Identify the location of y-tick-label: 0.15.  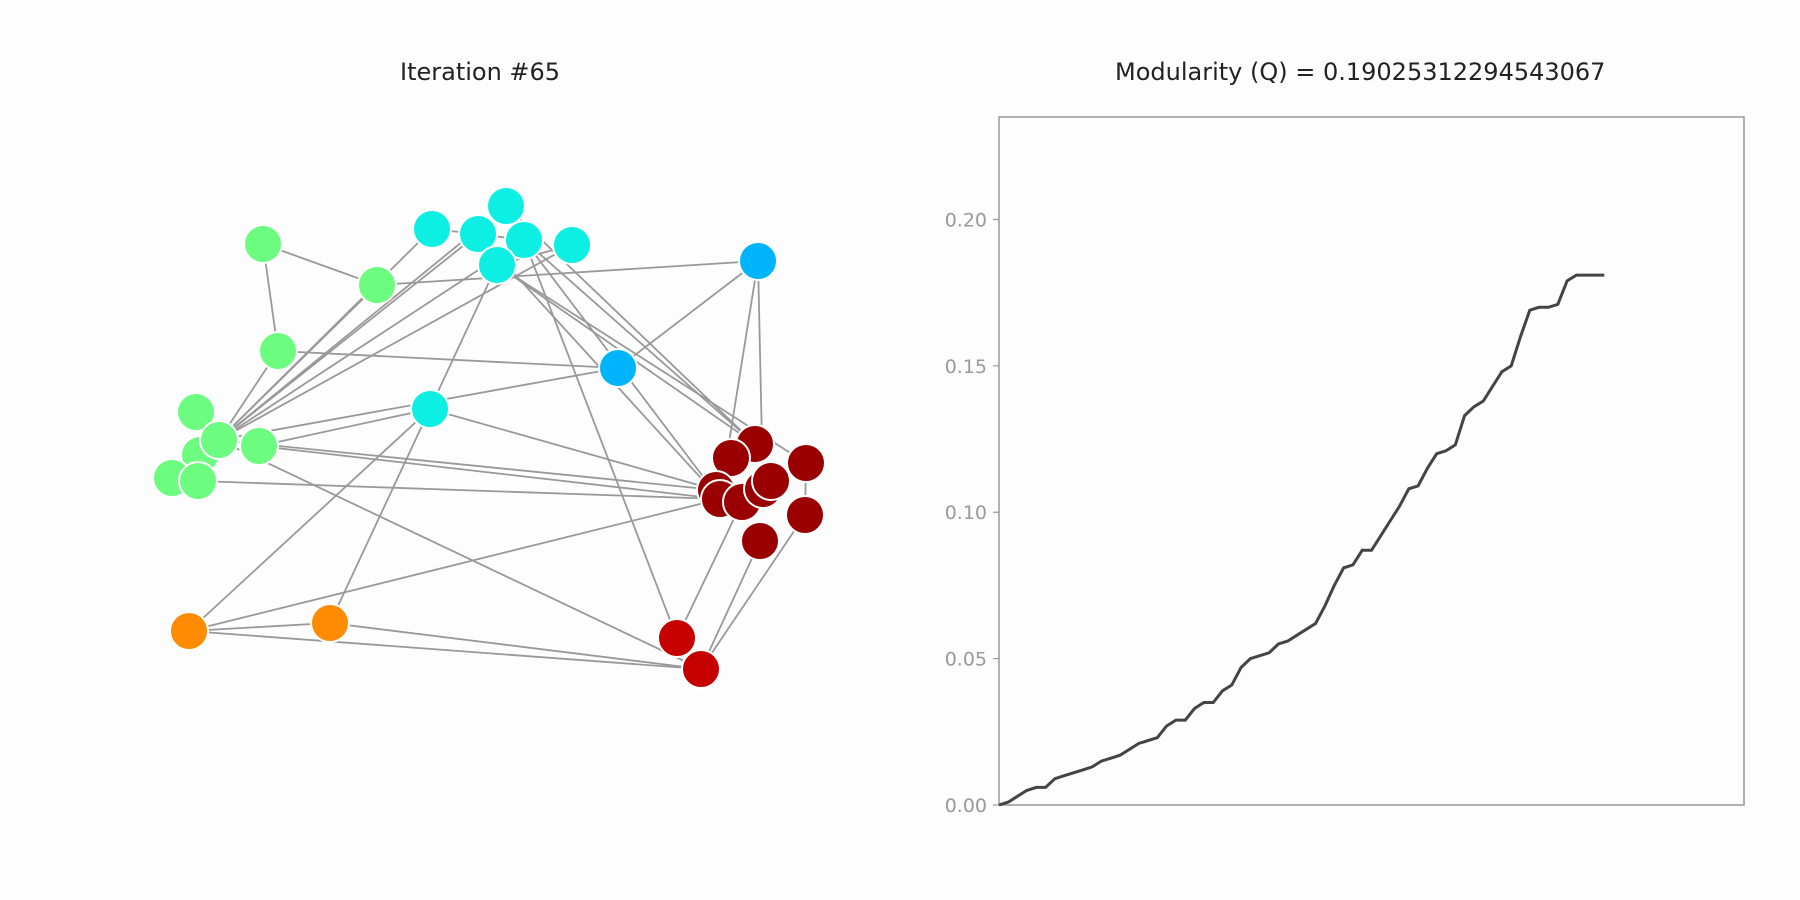
(966, 367).